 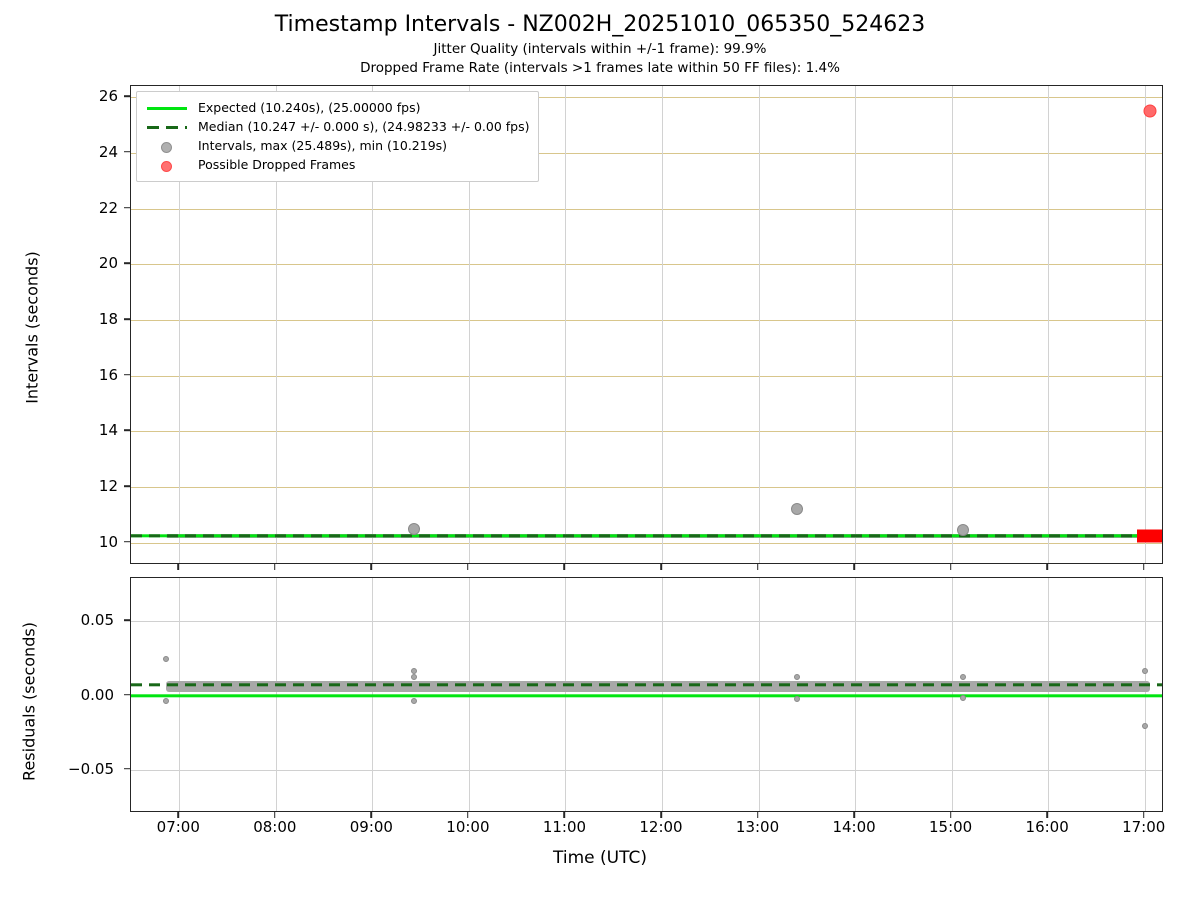 What do you see at coordinates (371, 827) in the screenshot?
I see `x-tick-label: 09:00` at bounding box center [371, 827].